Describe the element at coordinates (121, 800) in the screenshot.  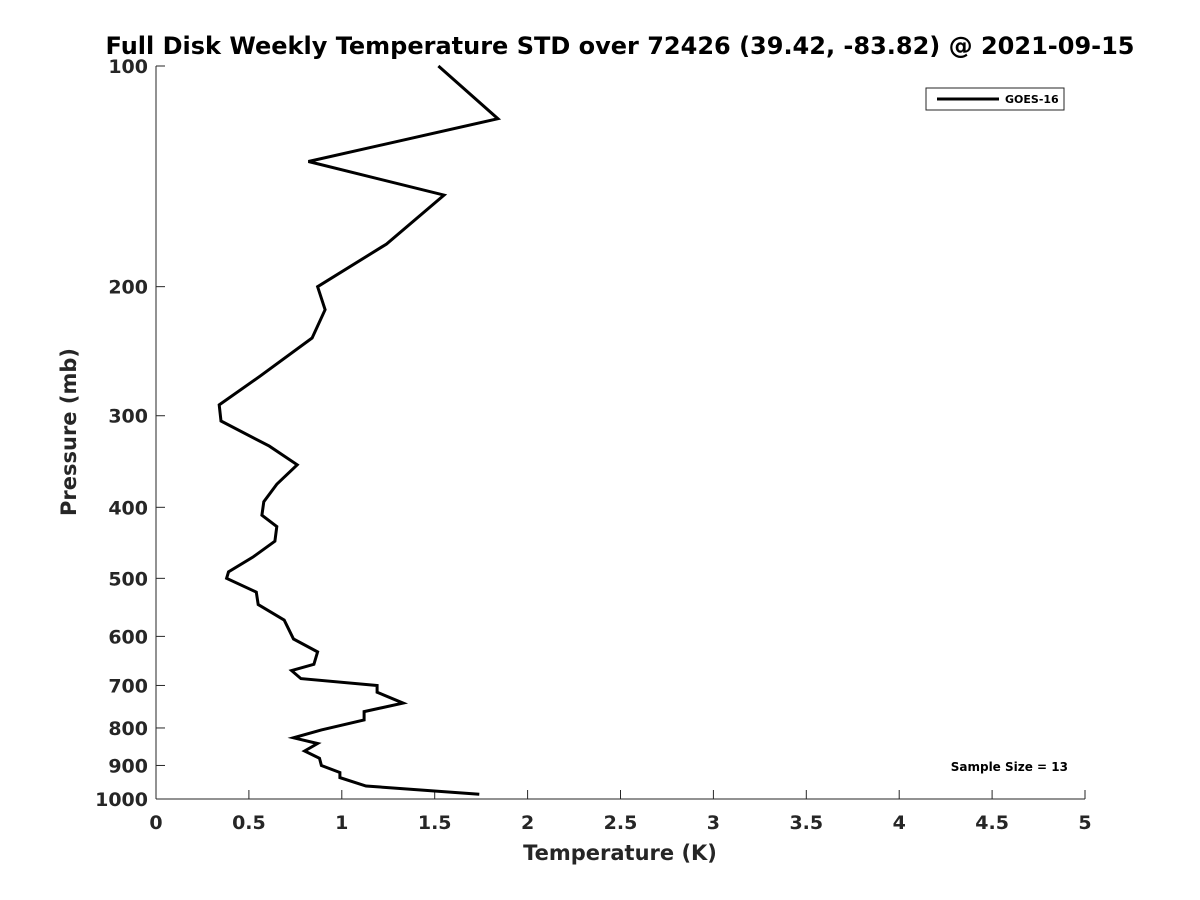
I see `y-tick-label: 1000` at that location.